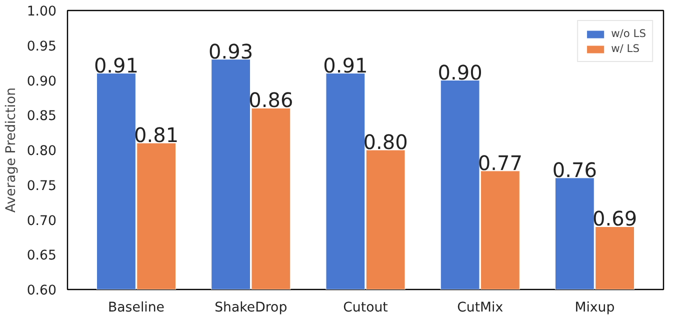 This screenshot has width=677, height=323. Describe the element at coordinates (41, 221) in the screenshot. I see `y-tick-label: 0.70` at that location.